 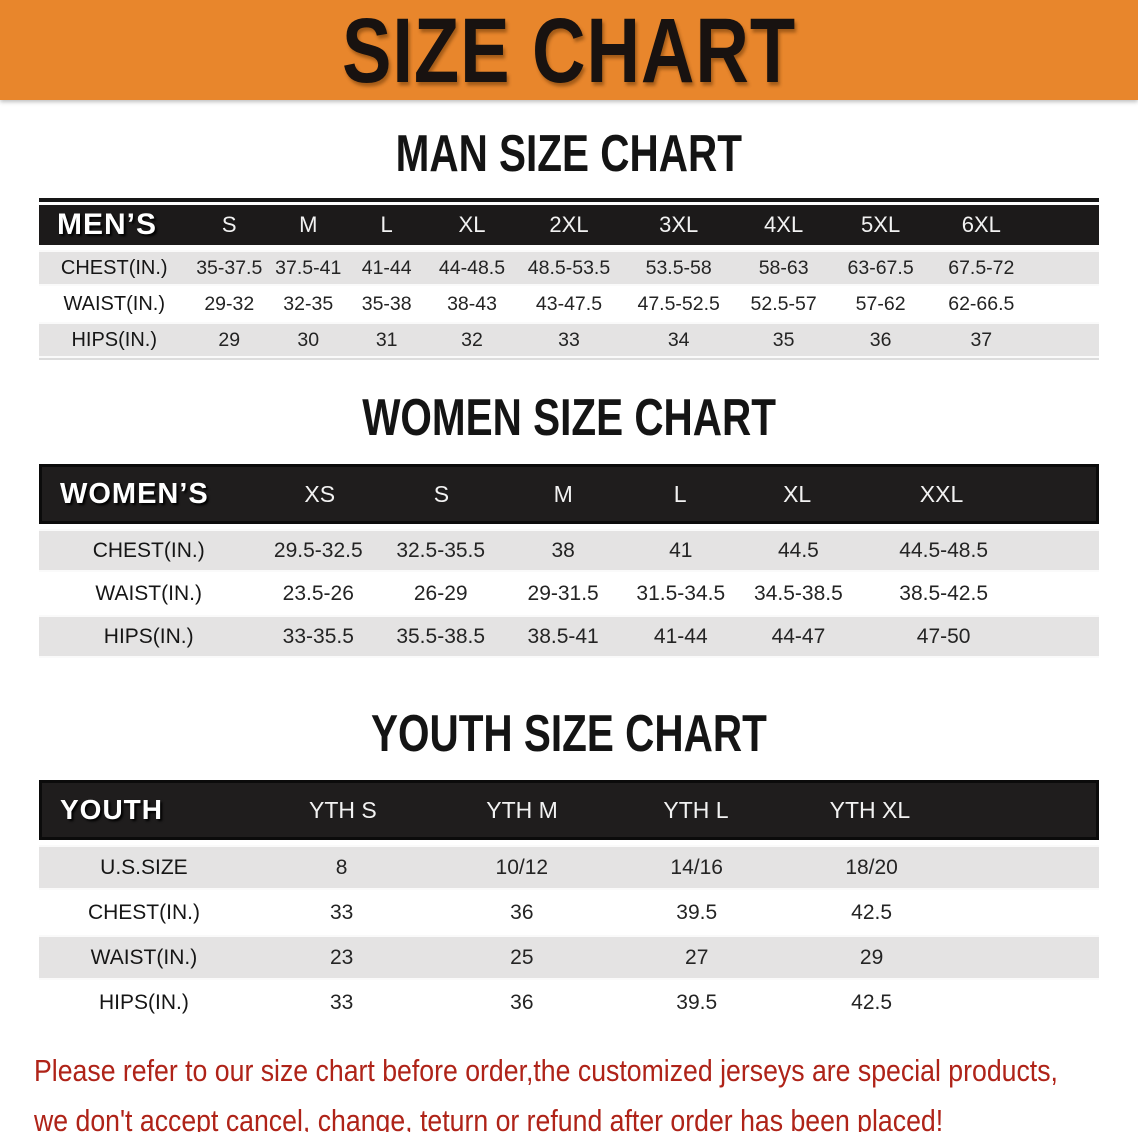 I want to click on table-row: HIPS(IN.) 33 36 39.5 42.5, so click(x=569, y=1002).